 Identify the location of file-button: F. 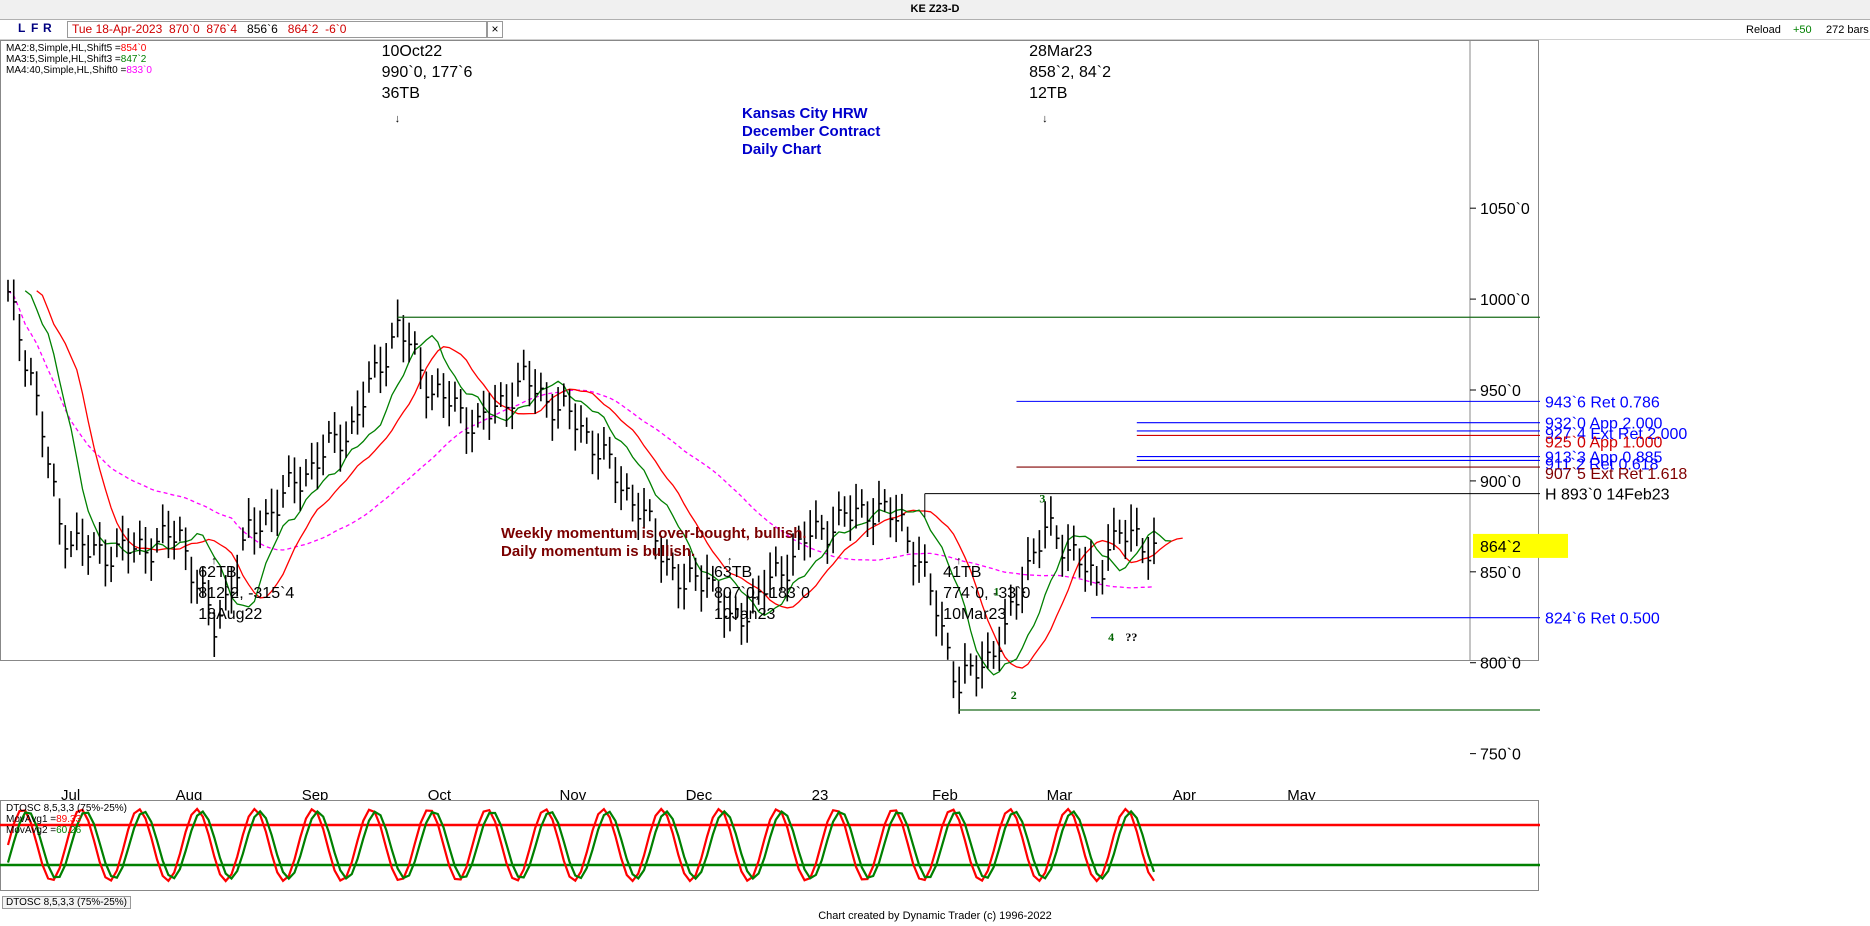
(35, 28).